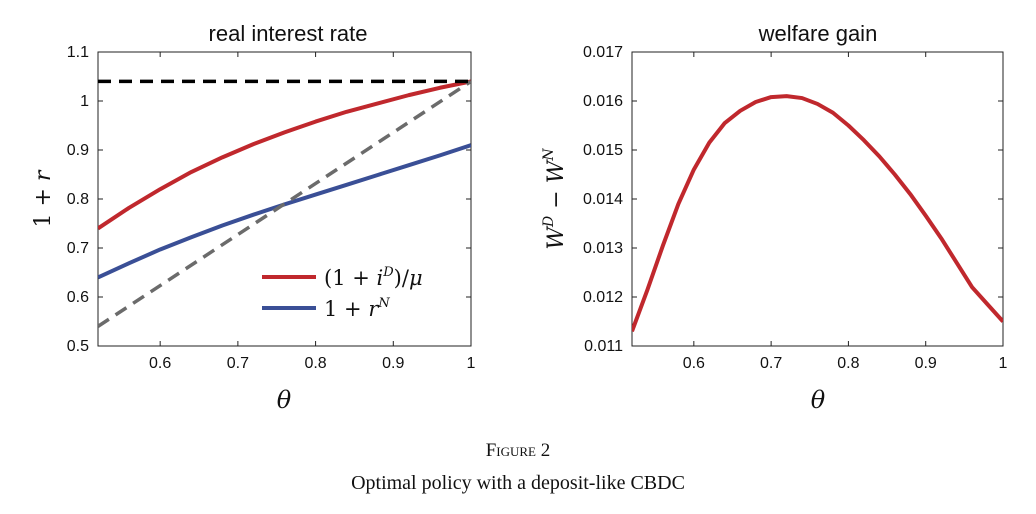  I want to click on y-tick-label: 0.5, so click(78, 346).